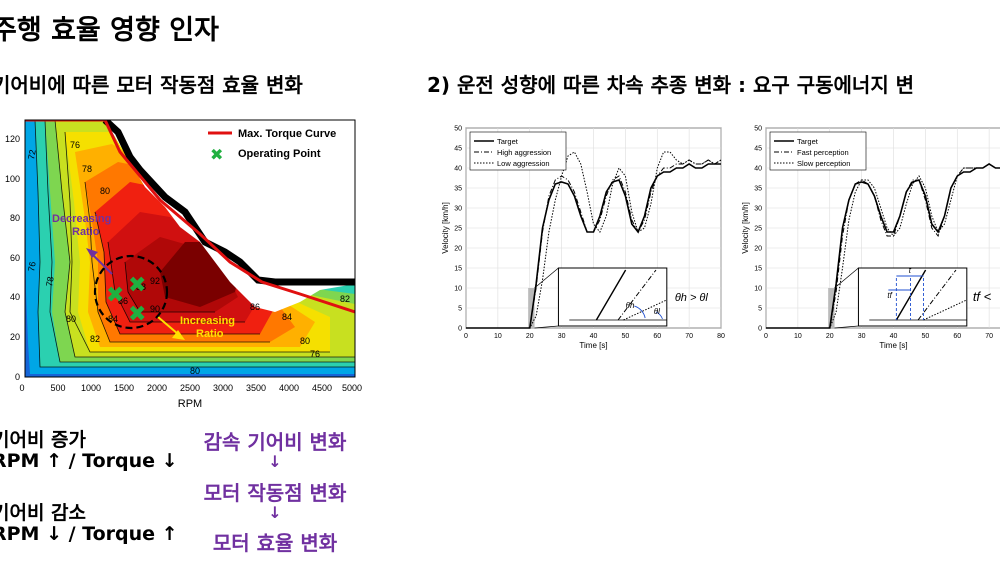 This screenshot has width=1000, height=563. What do you see at coordinates (760, 309) in the screenshot?
I see `y-tick-label: 5` at bounding box center [760, 309].